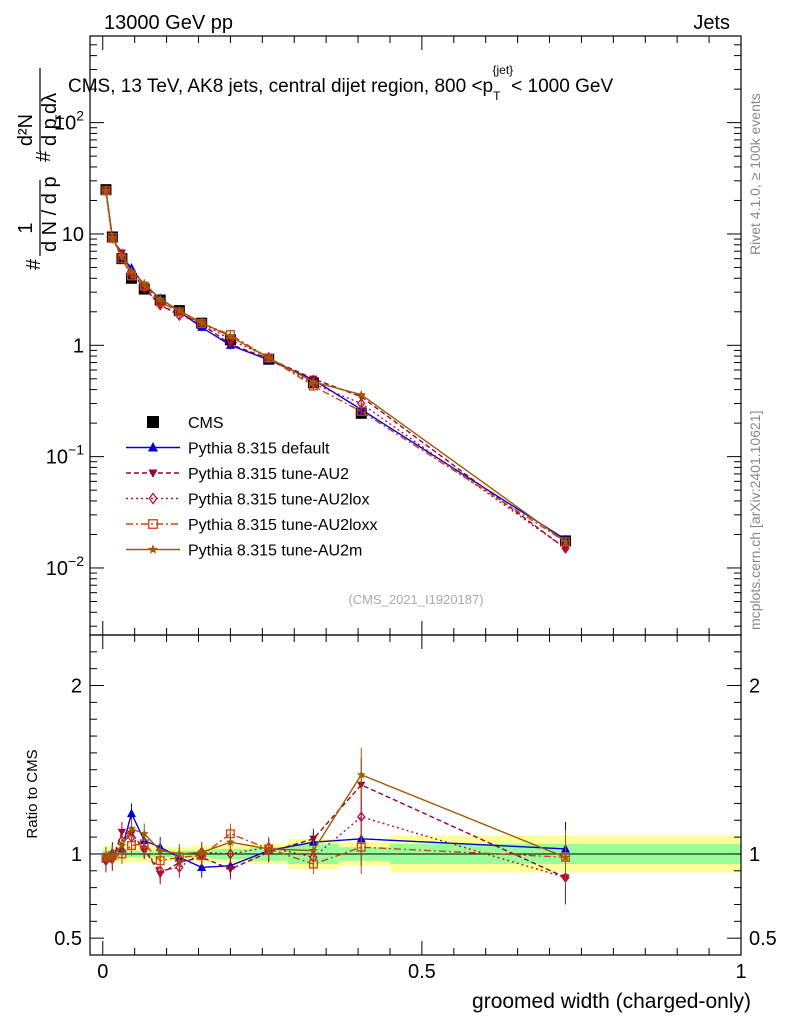 The image size is (786, 1024). Describe the element at coordinates (278, 500) in the screenshot. I see `legend-label: Pythia 8.315 tune-AU2lox` at that location.